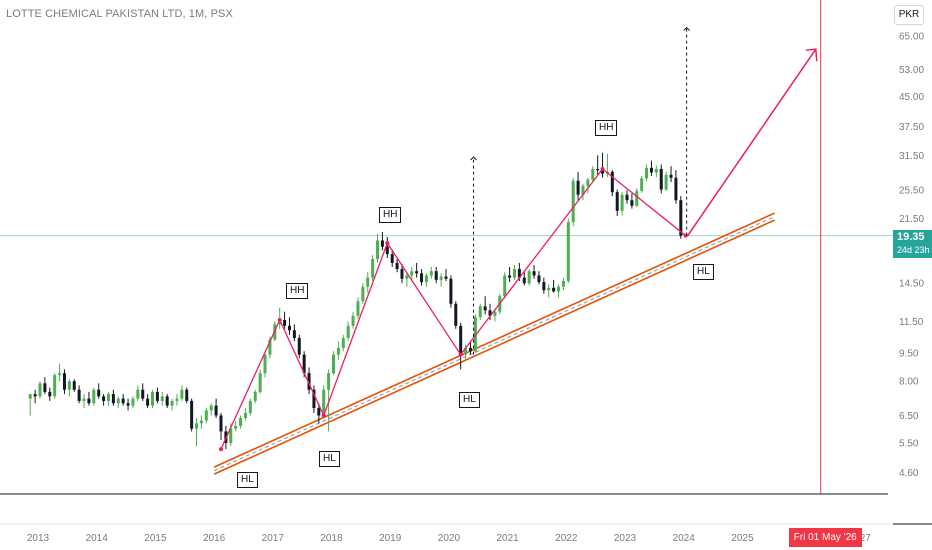  Describe the element at coordinates (752, 142) in the screenshot. I see `projection-arrow-line` at that location.